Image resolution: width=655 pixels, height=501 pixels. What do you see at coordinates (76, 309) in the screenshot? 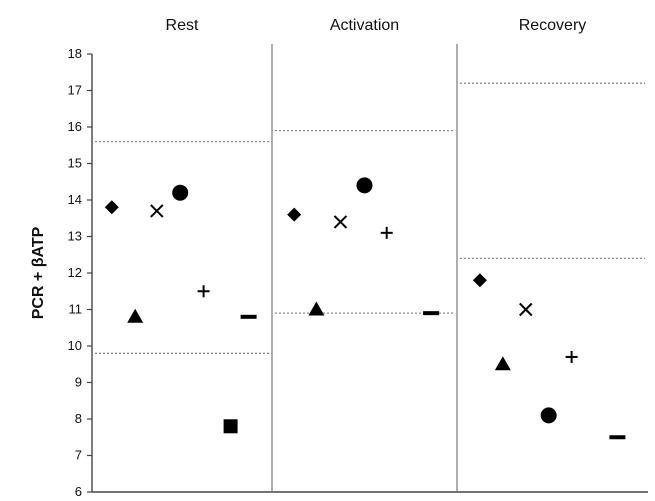
I see `y-tick-label: 11` at bounding box center [76, 309].